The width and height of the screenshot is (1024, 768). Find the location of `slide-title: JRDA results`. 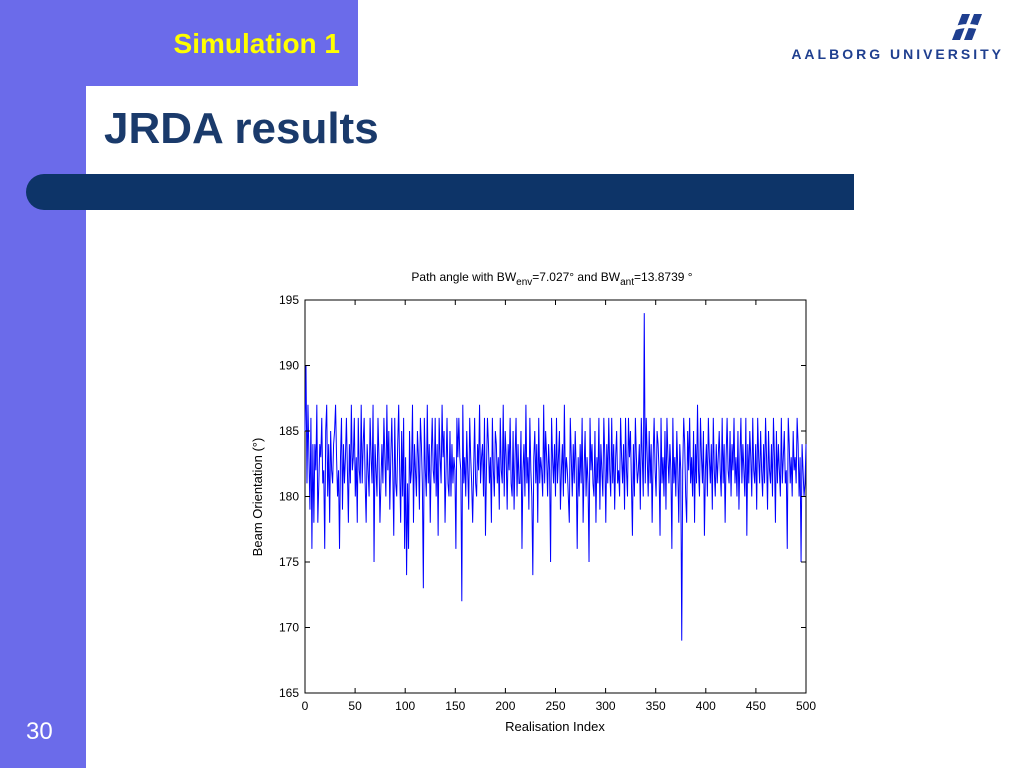

slide-title: JRDA results is located at coordinates (241, 128).